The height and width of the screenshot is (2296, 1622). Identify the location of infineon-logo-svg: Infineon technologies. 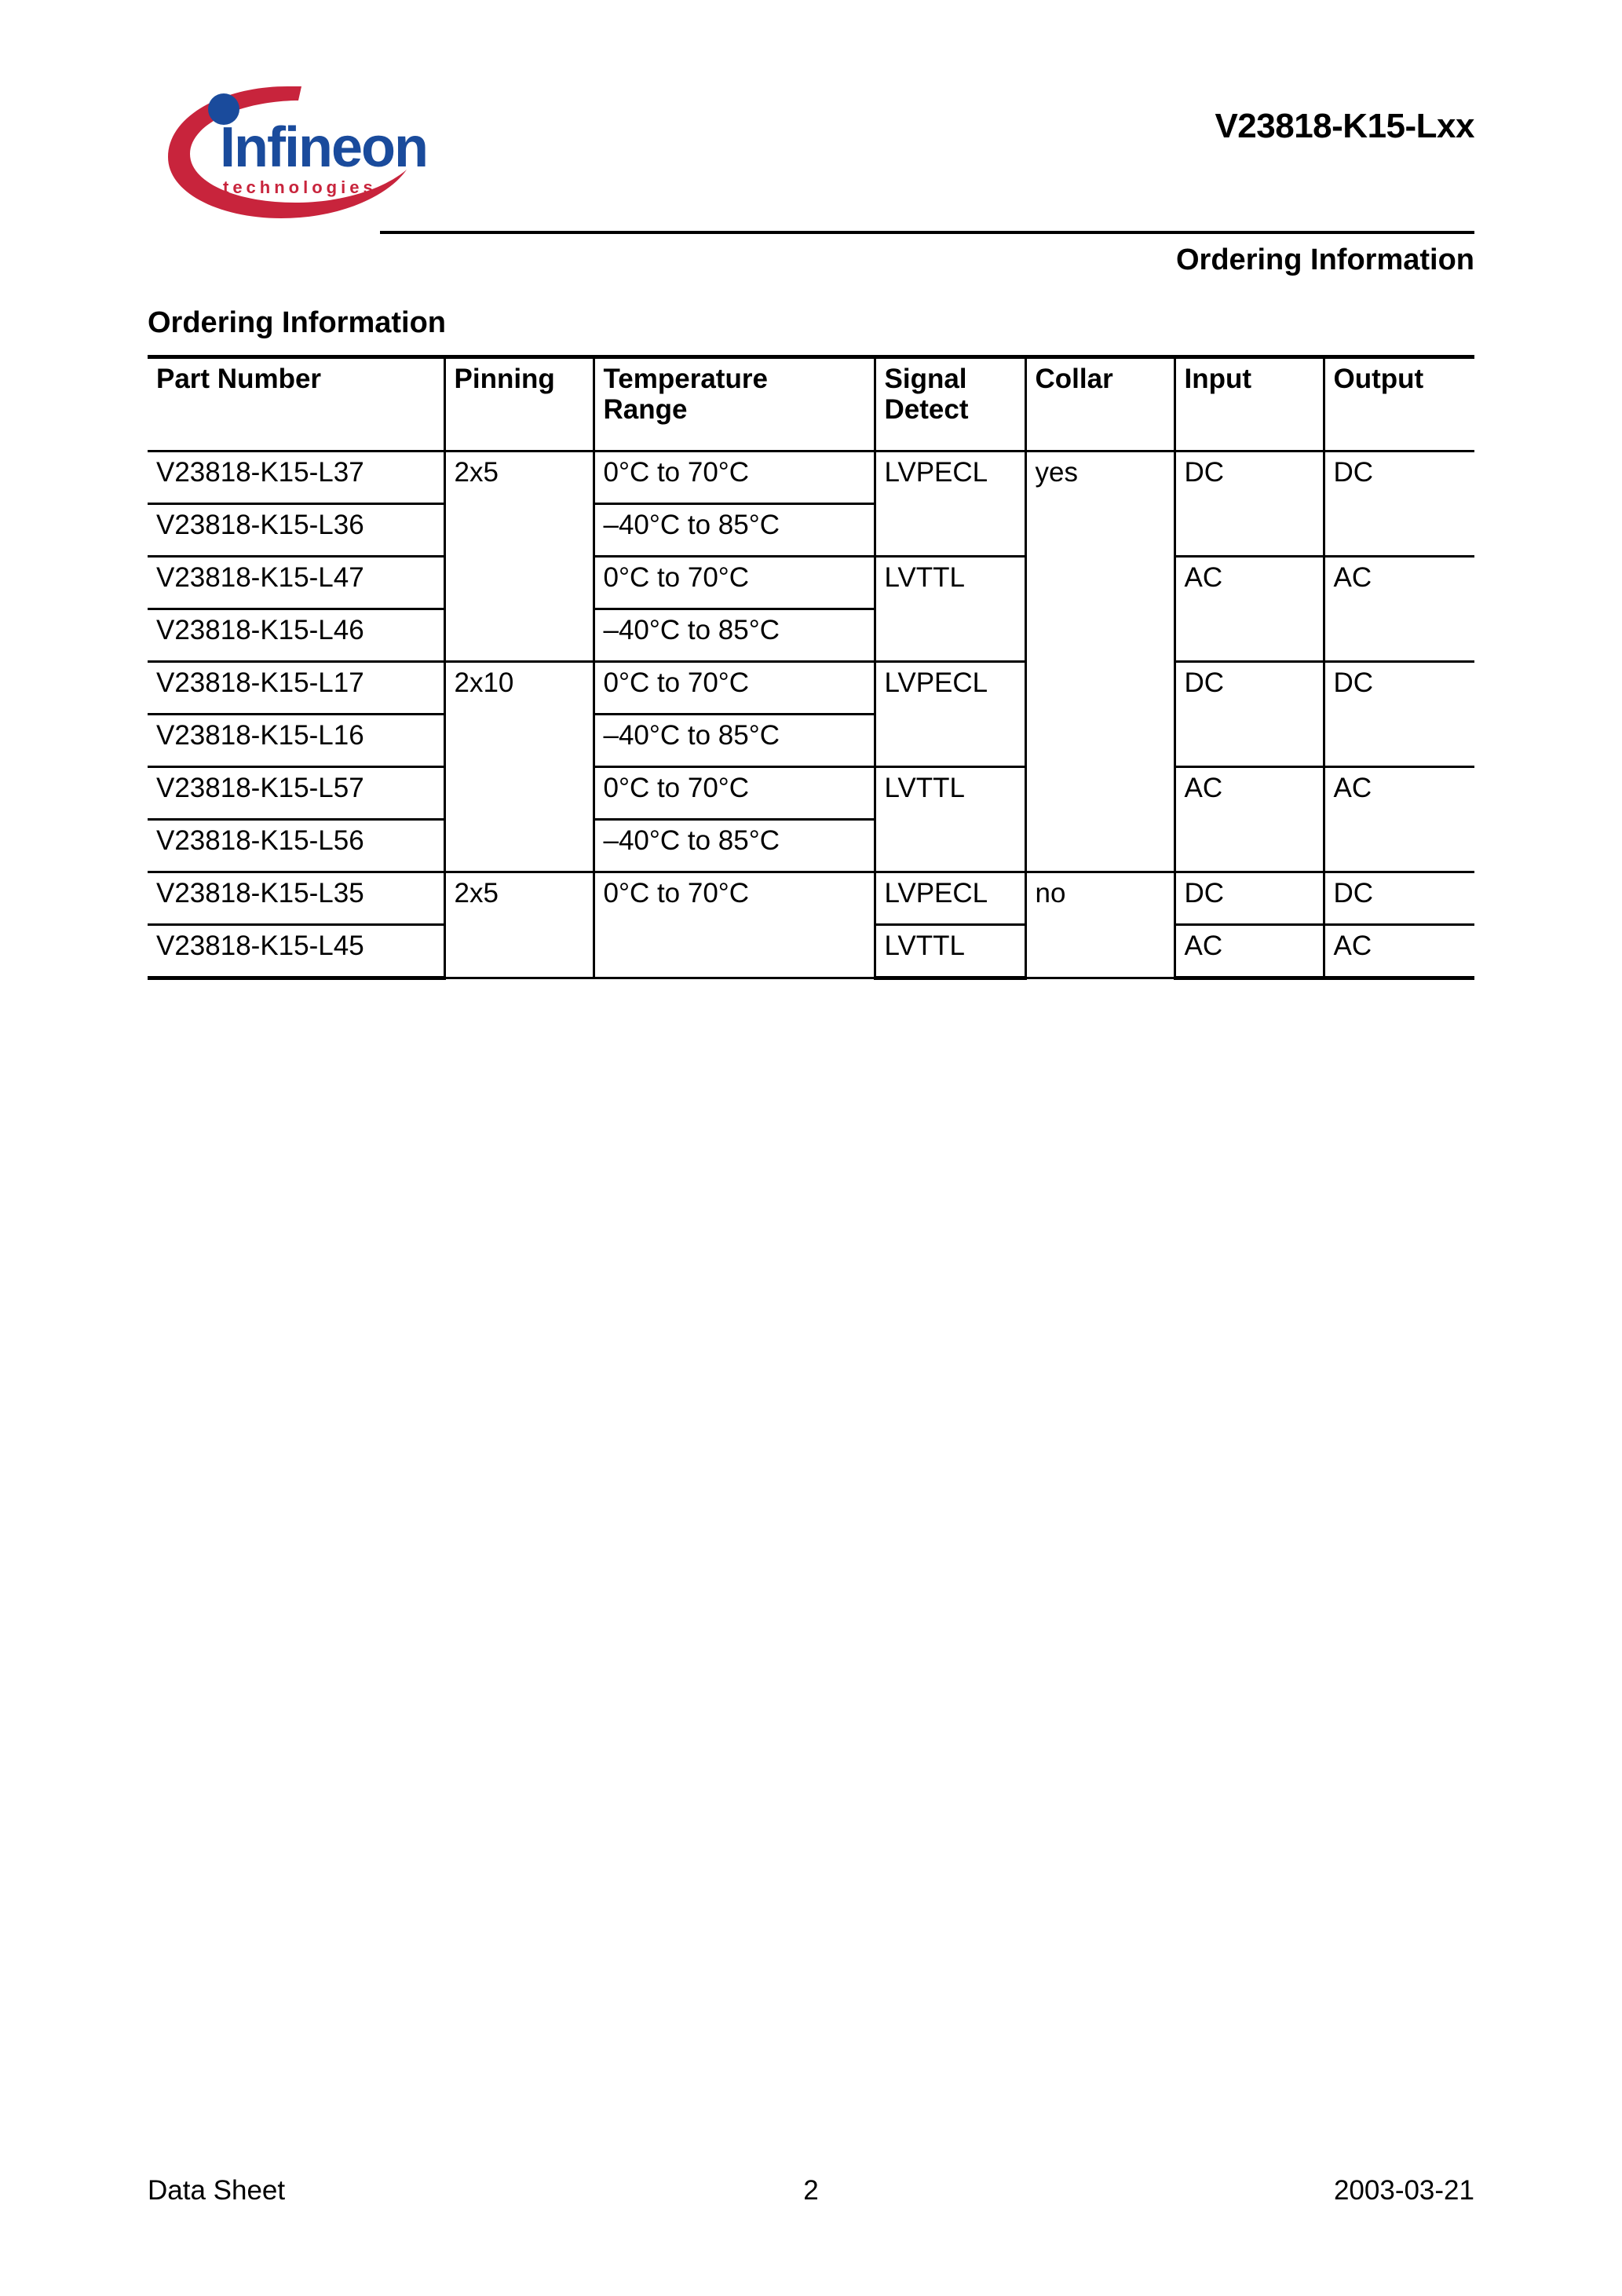
(298, 152).